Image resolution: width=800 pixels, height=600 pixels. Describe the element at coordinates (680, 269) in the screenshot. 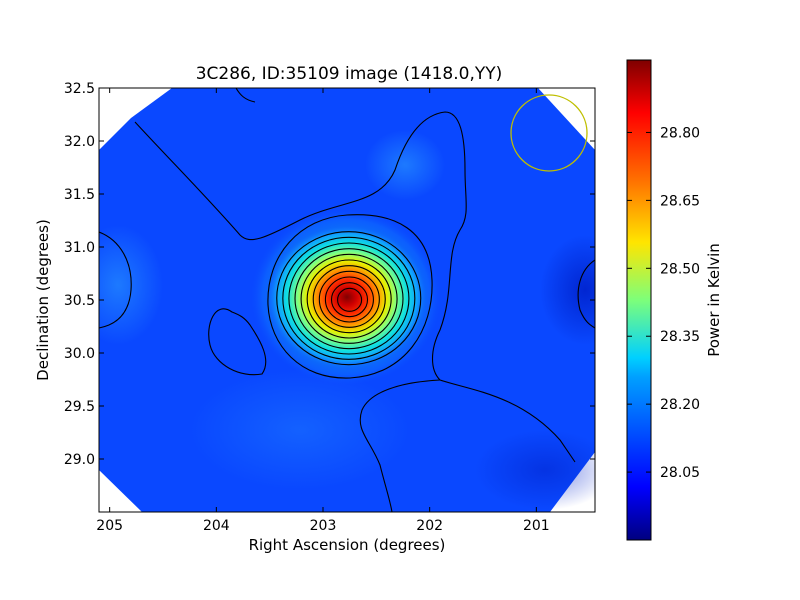

I see `colorbar-tick-label: 28.50` at that location.